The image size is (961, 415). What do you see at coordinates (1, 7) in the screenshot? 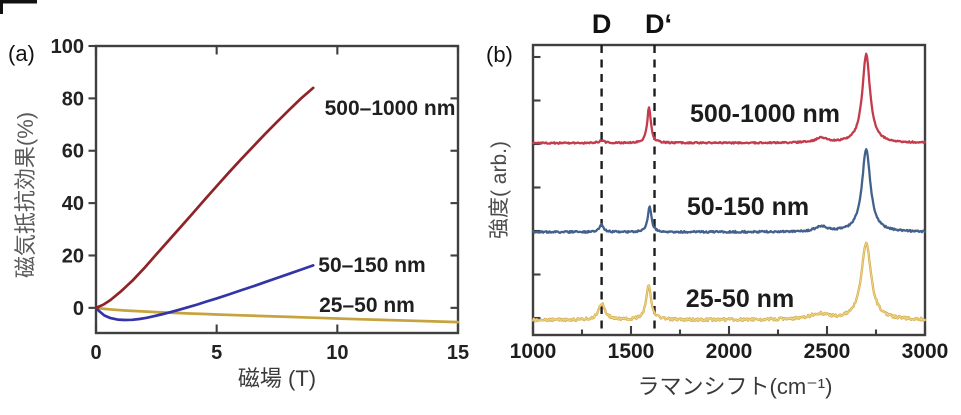
I see `crop-artifact-vertical` at bounding box center [1, 7].